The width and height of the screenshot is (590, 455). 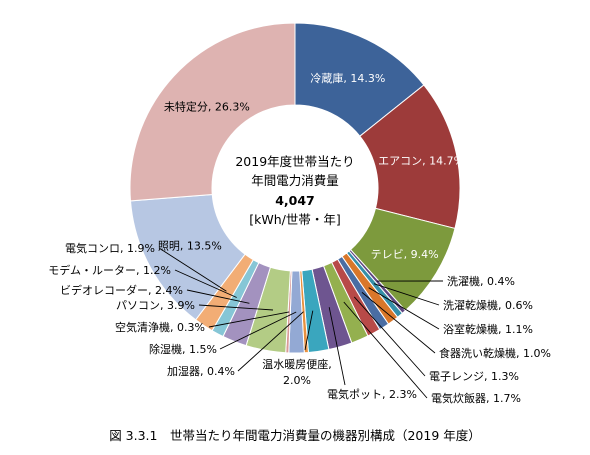 What do you see at coordinates (295, 435) in the screenshot?
I see `figure-caption: 図 3.3.1 世帯当たり年間電力消費量の機器別構成（2019 年度）` at bounding box center [295, 435].